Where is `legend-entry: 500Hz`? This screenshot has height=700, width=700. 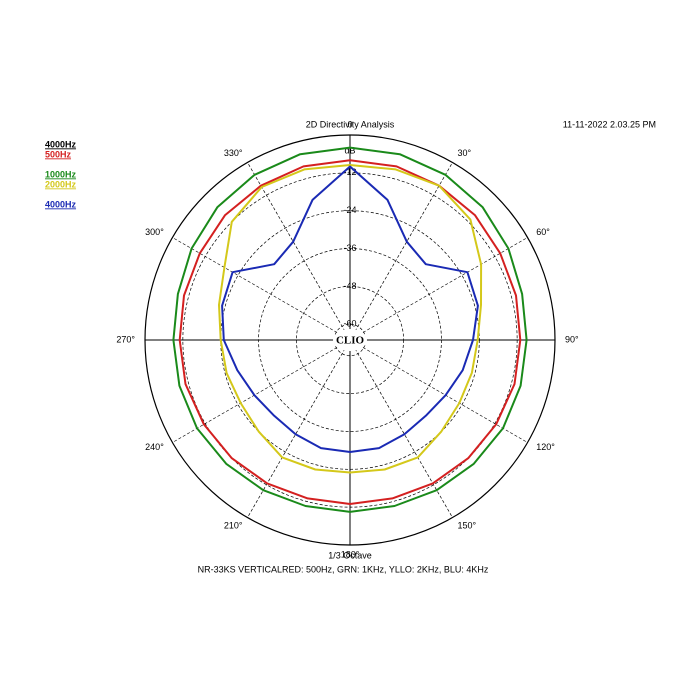
legend-entry: 500Hz is located at coordinates (58, 154).